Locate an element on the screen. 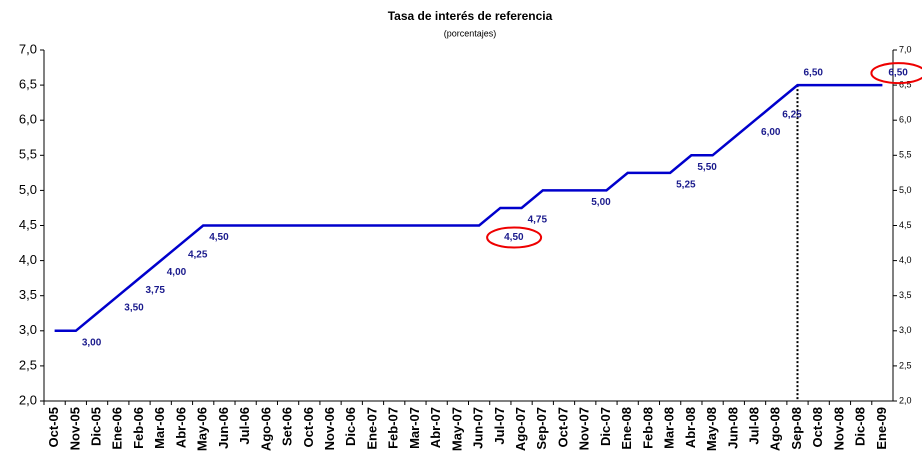 Image resolution: width=922 pixels, height=473 pixels. x-tick-label: Sep-07 is located at coordinates (541, 428).